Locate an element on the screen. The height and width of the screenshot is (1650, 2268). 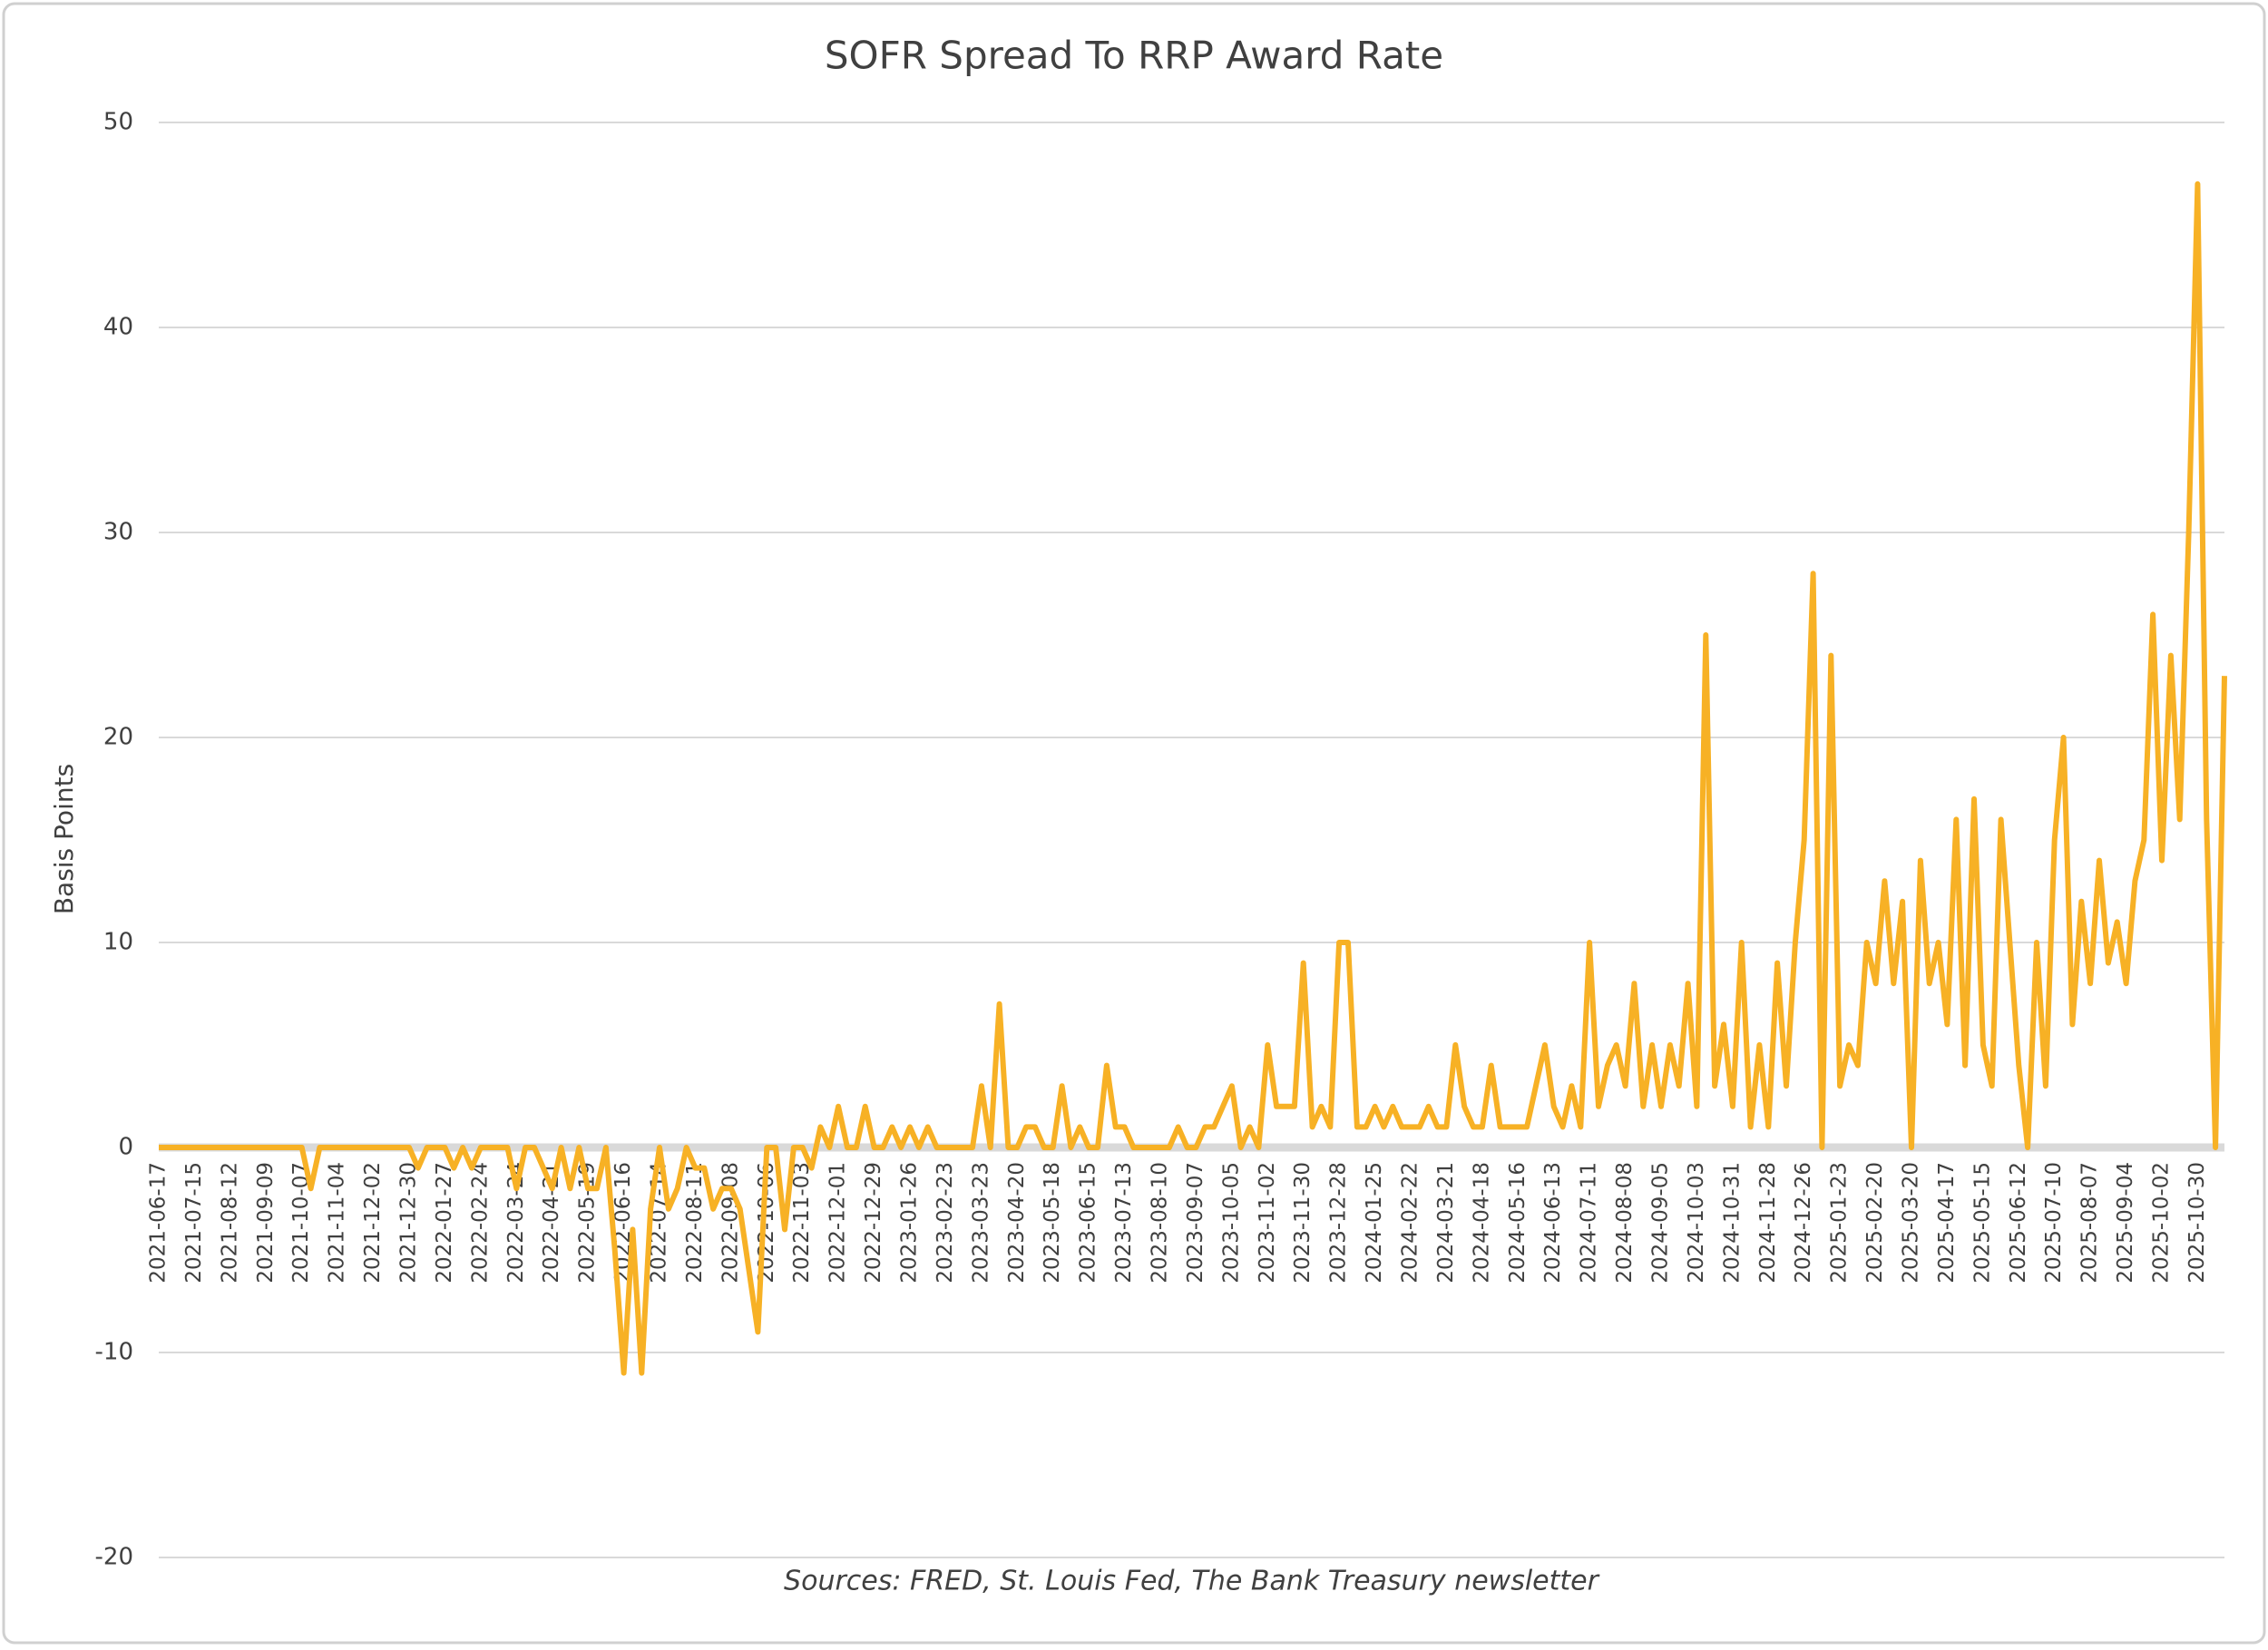
x-tick-label: 2024-09-05 is located at coordinates (1661, 1223).